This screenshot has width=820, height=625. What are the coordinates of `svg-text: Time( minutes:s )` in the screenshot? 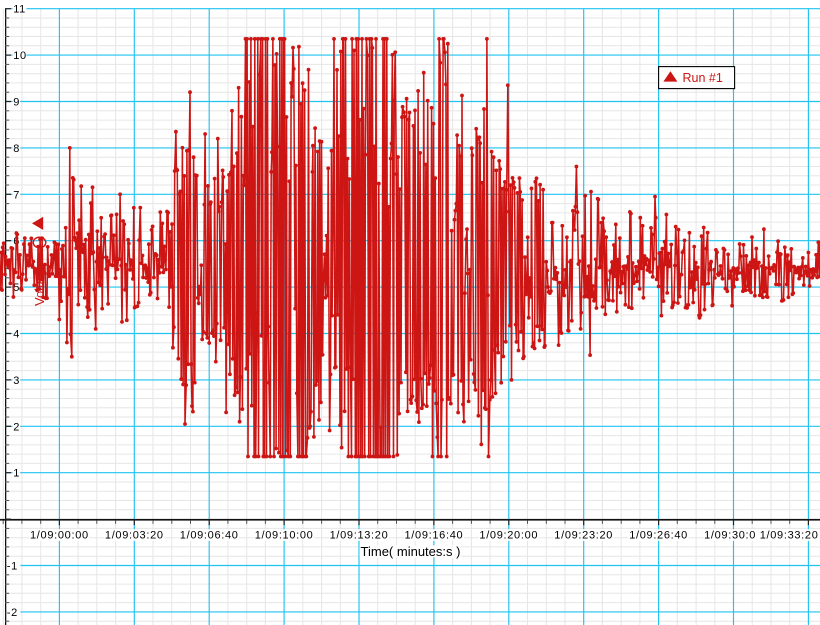 It's located at (411, 551).